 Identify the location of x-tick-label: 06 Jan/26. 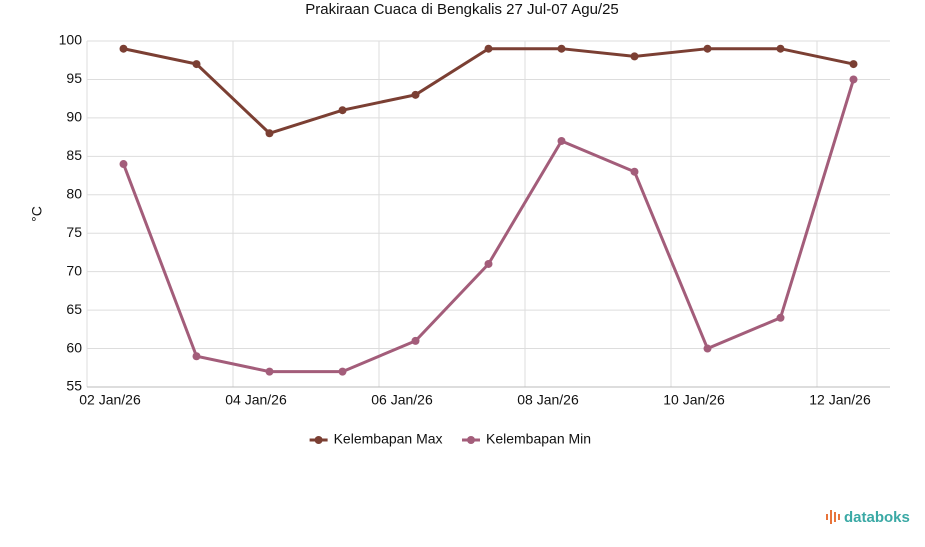
(402, 400).